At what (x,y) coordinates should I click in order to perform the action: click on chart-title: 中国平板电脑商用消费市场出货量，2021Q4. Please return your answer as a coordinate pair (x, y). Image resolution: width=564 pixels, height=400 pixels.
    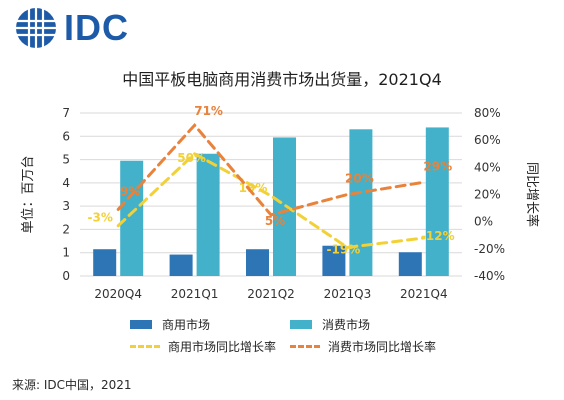
    Looking at the image, I should click on (282, 79).